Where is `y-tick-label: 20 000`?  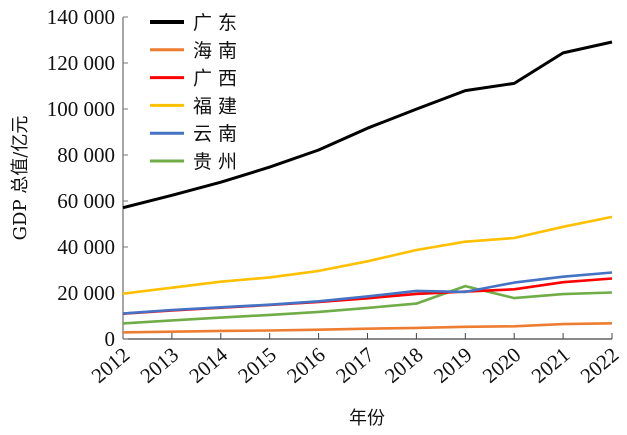 y-tick-label: 20 000 is located at coordinates (86, 293).